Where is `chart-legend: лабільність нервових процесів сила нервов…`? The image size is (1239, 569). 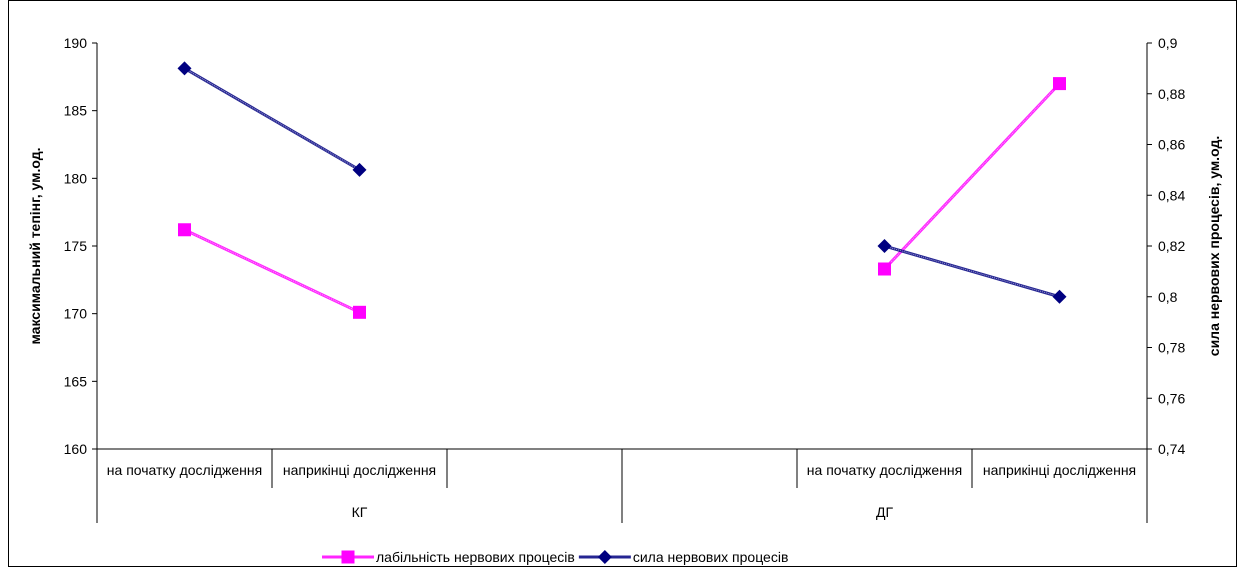
chart-legend: лабільність нервових процесів сила нервов… is located at coordinates (555, 557).